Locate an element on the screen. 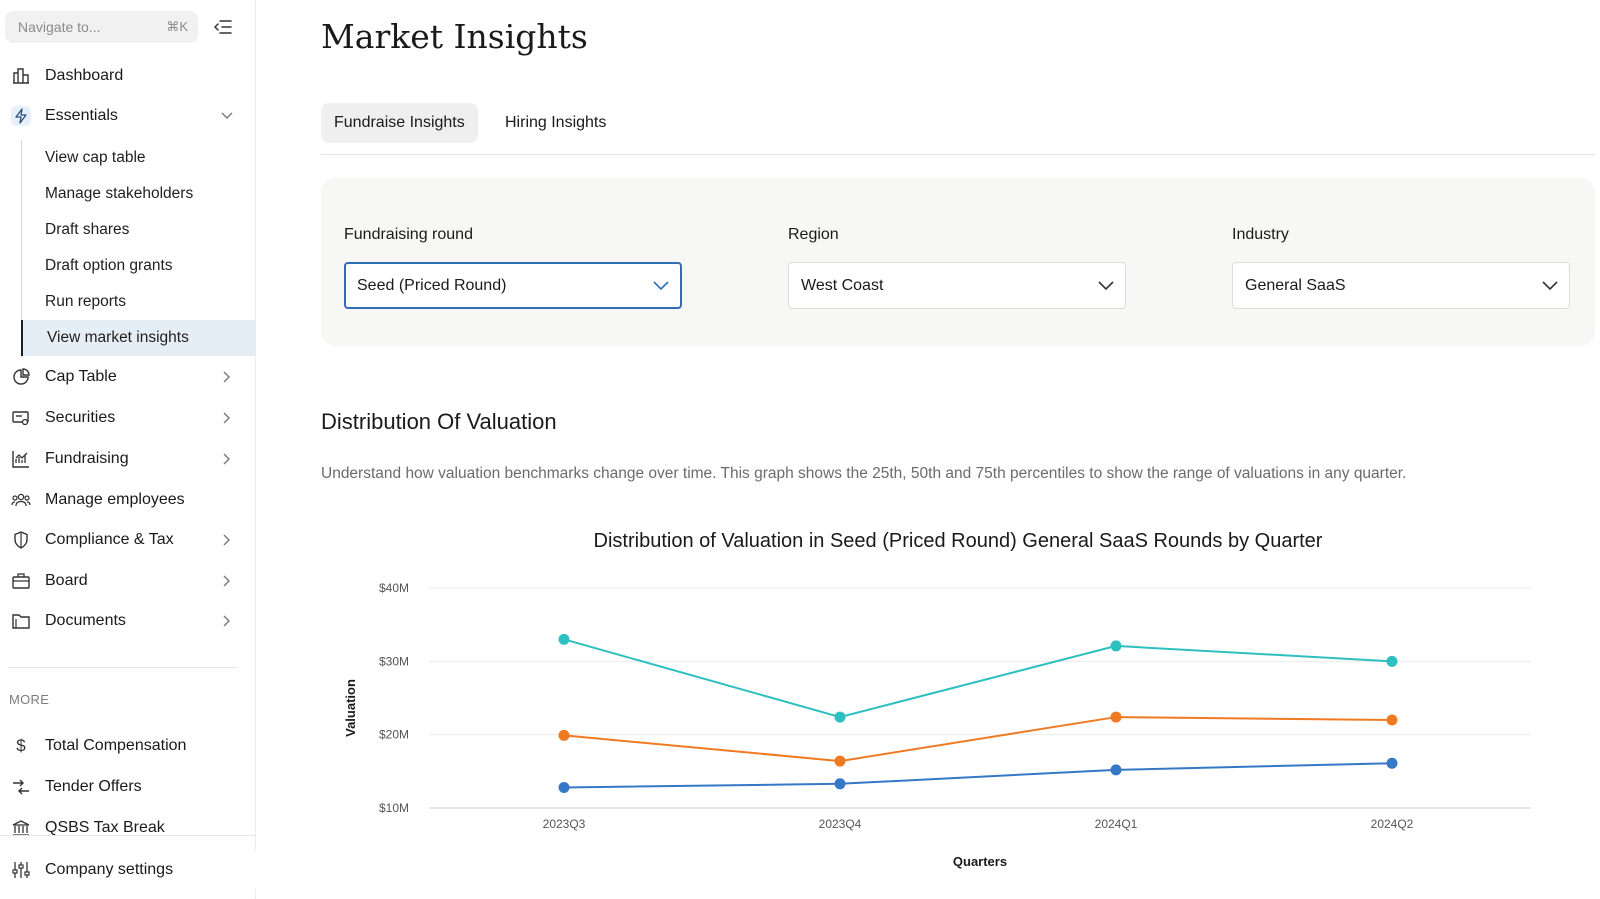 Image resolution: width=1600 pixels, height=899 pixels. sidebar-subitem-manage-stakeholders: Manage stakeholders is located at coordinates (139, 194).